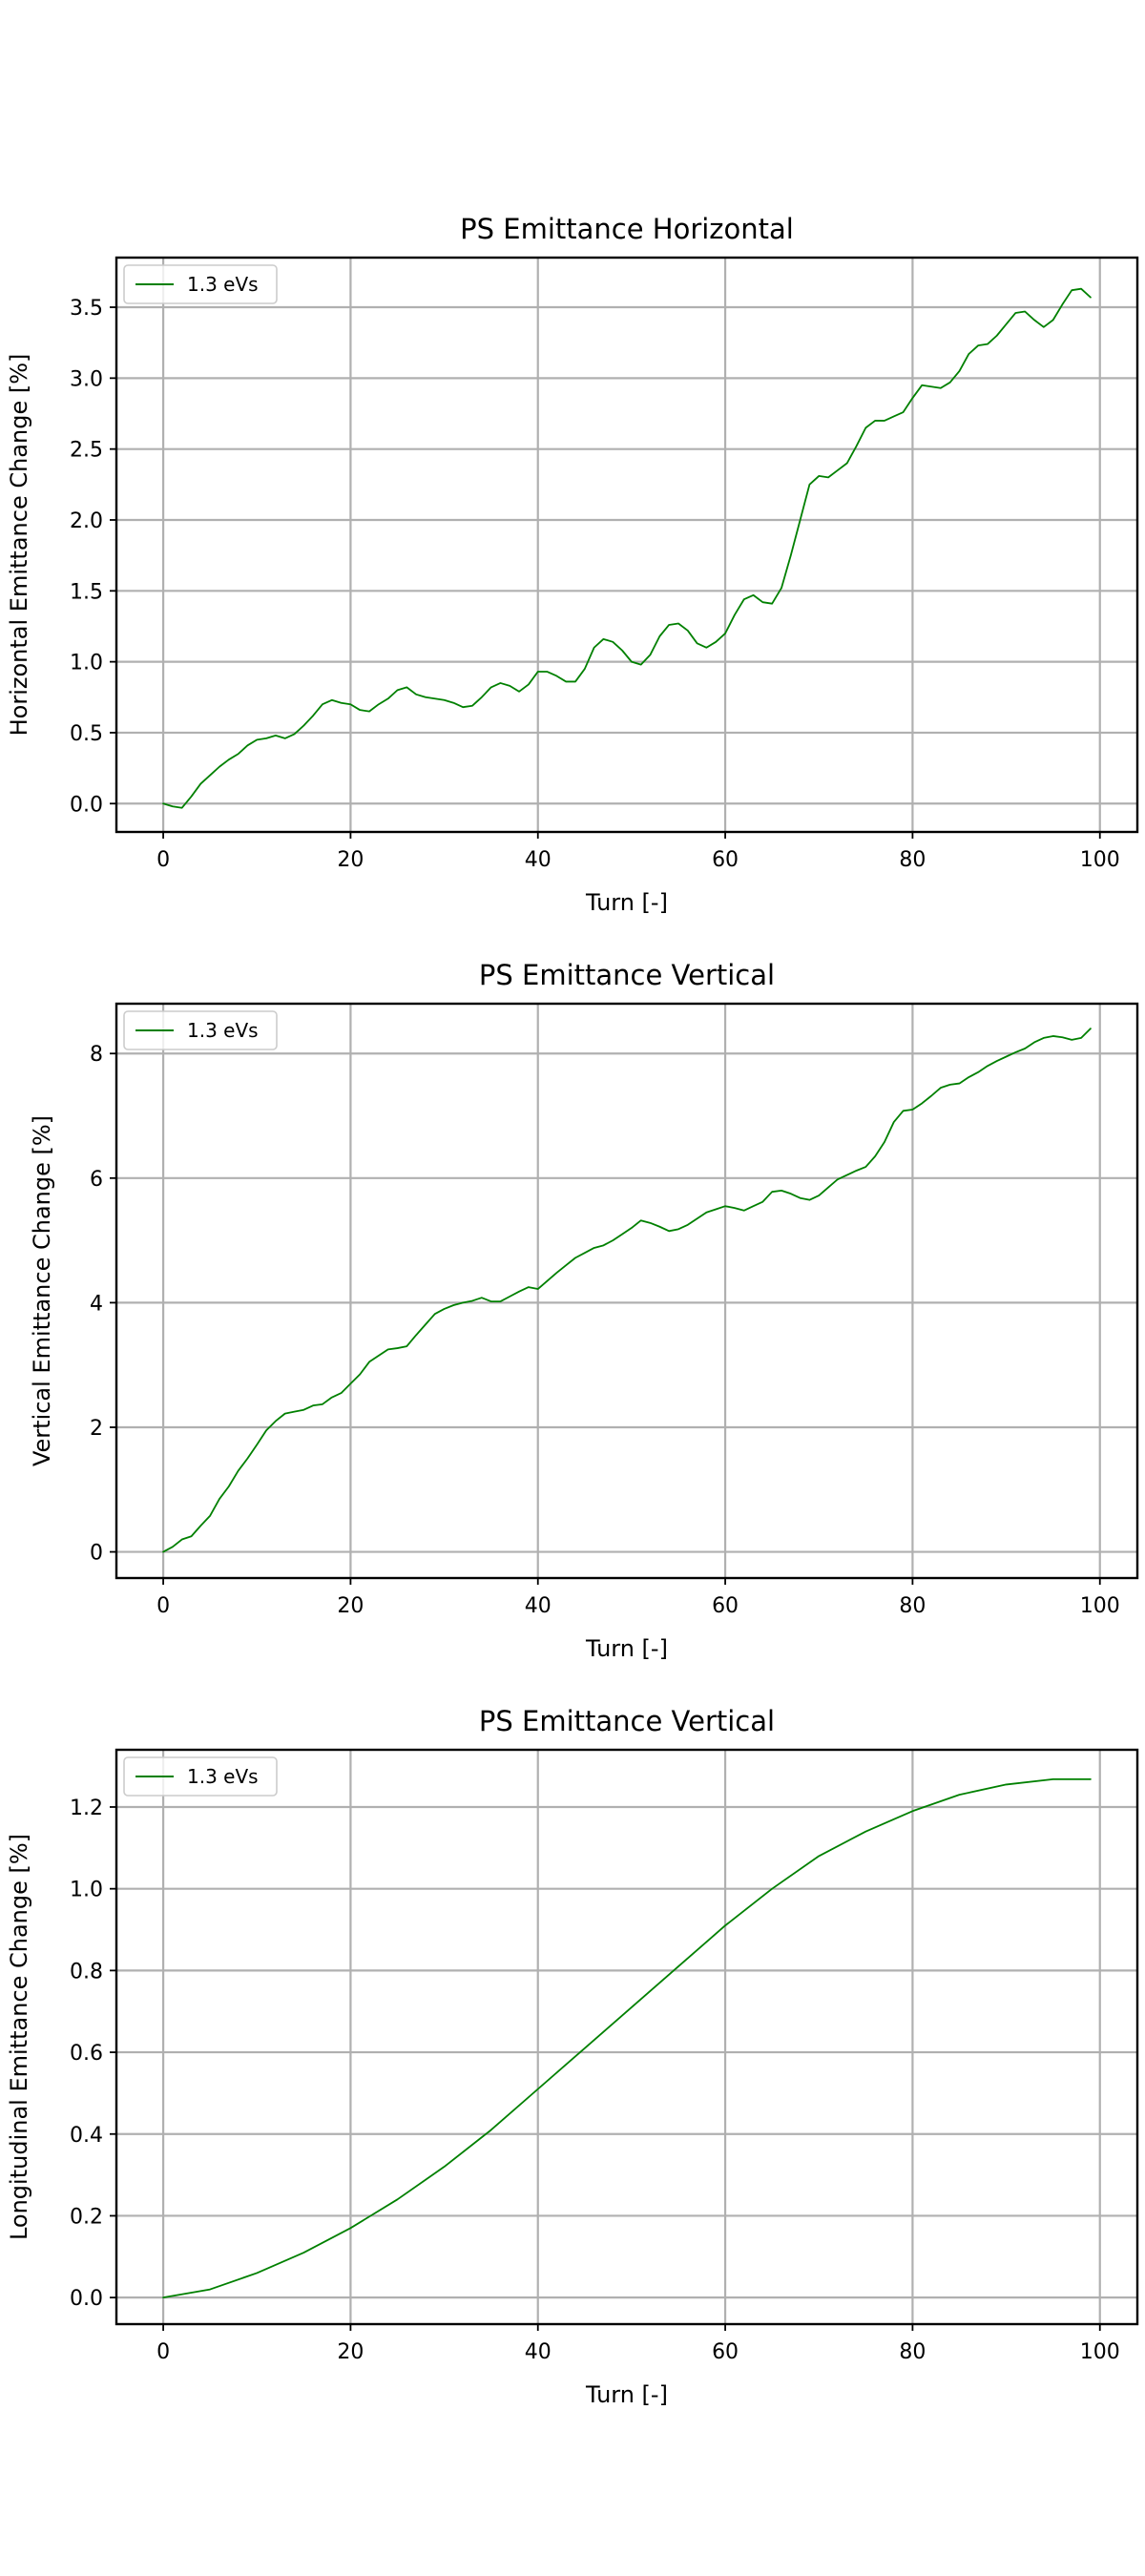 The height and width of the screenshot is (2576, 1145). I want to click on y-tick-label: 0.5, so click(86, 734).